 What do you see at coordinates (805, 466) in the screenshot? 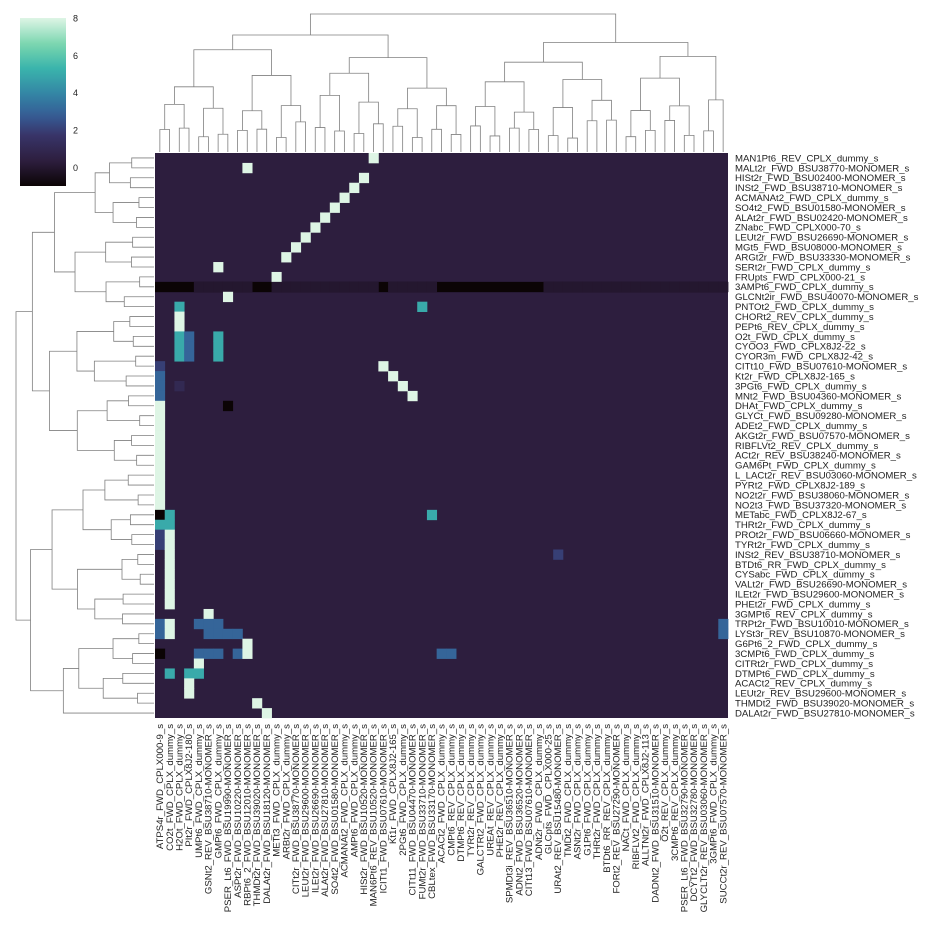
I see `row-label: GAM6Pt_FWD_CPLX_dummy_s` at bounding box center [805, 466].